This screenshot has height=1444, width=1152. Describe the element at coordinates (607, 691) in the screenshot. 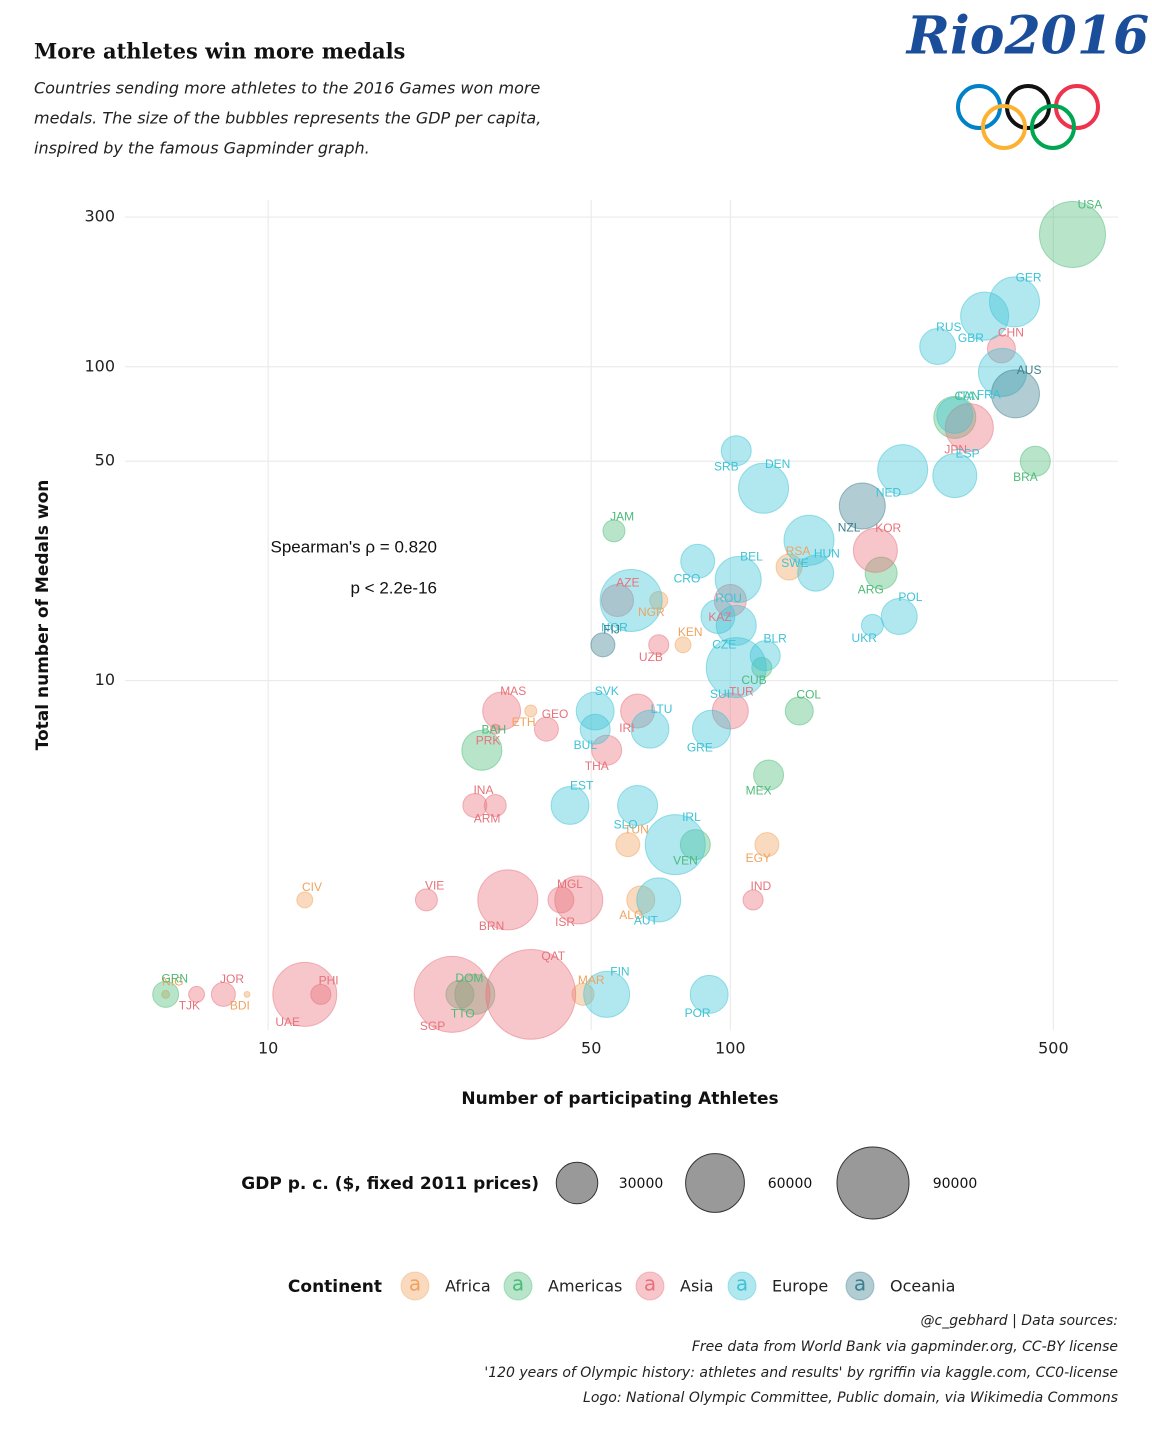

I see `point-label: SVK` at that location.